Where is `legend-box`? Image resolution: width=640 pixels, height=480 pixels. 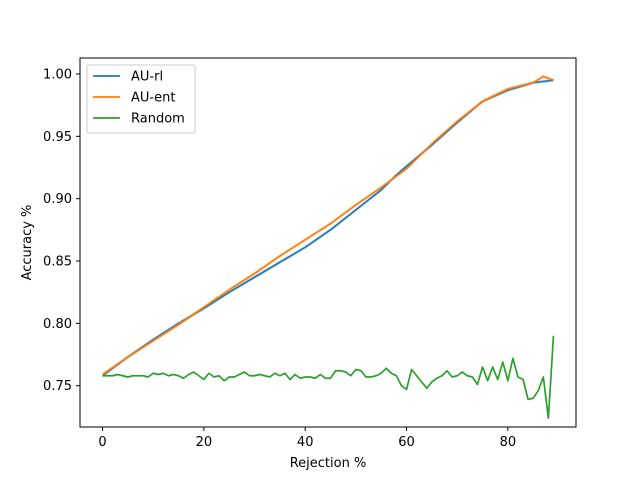
legend-box is located at coordinates (141, 99).